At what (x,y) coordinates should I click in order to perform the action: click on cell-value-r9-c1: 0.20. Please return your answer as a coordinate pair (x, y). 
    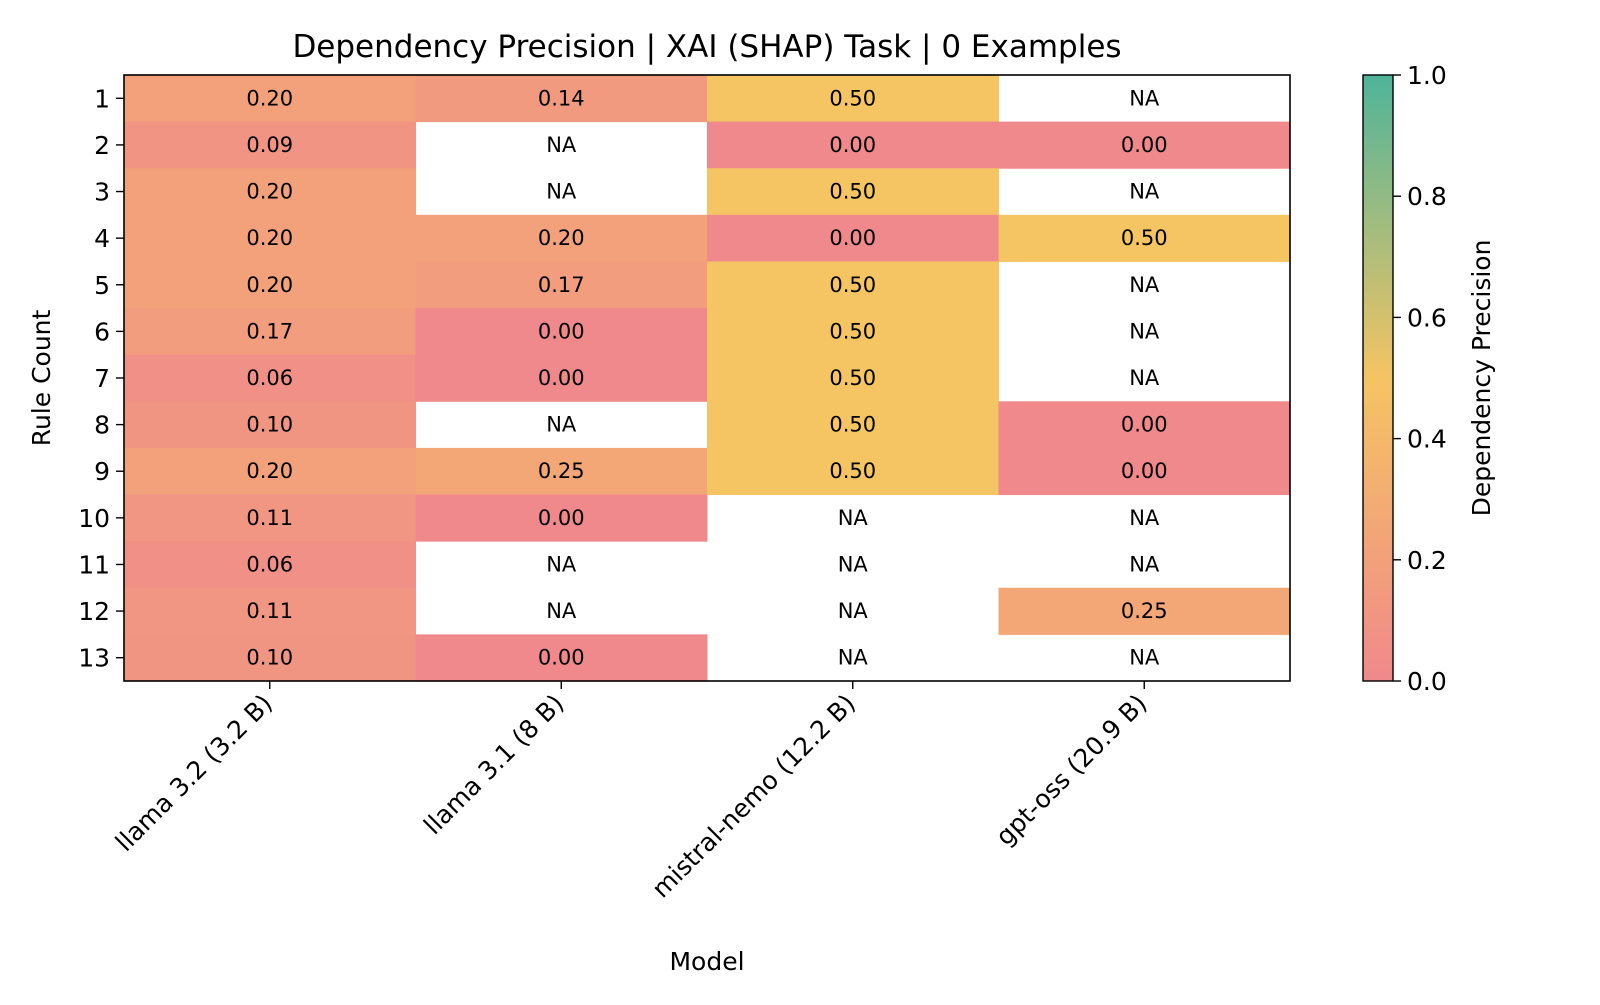
    Looking at the image, I should click on (269, 471).